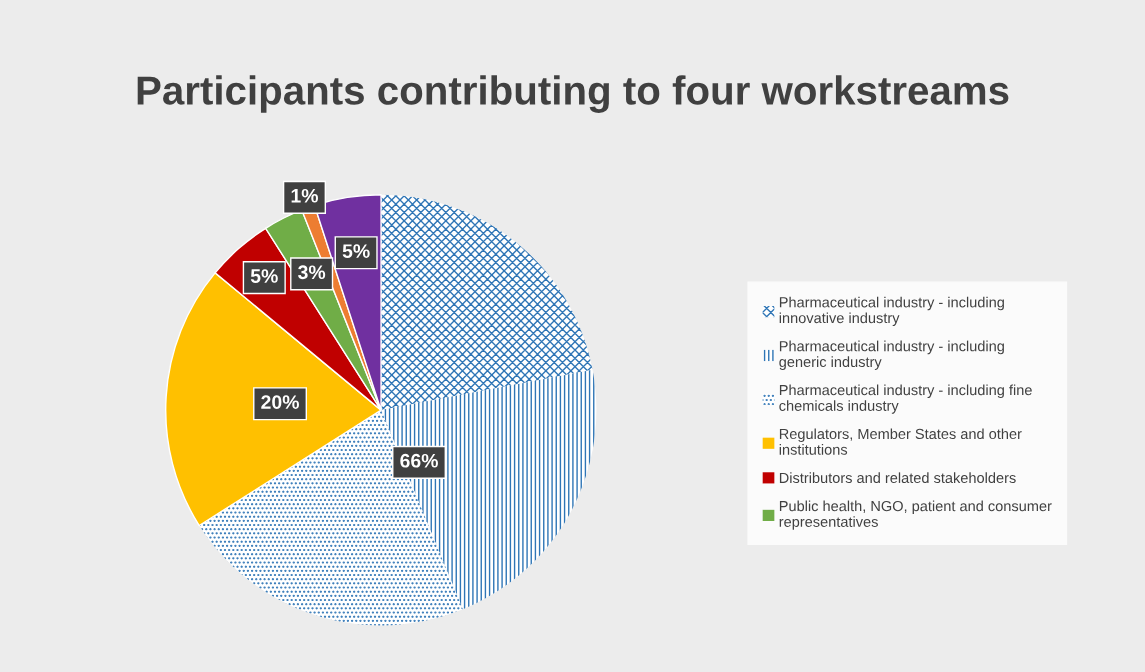 This screenshot has height=672, width=1145. Describe the element at coordinates (905, 399) in the screenshot. I see `legend-label: Pharmaceutical industry - including fine chemicals industry` at that location.